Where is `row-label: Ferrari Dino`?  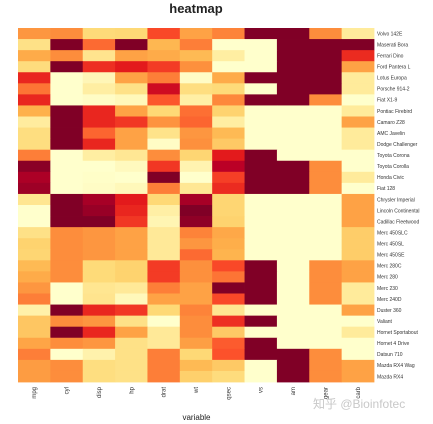 row-label: Ferrari Dino is located at coordinates (390, 56).